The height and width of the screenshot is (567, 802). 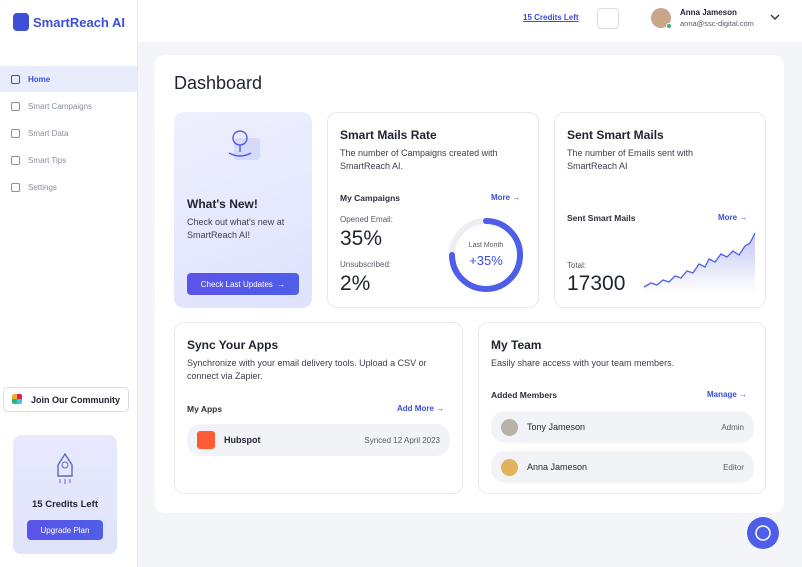 What do you see at coordinates (17, 399) in the screenshot?
I see `slack-icon` at bounding box center [17, 399].